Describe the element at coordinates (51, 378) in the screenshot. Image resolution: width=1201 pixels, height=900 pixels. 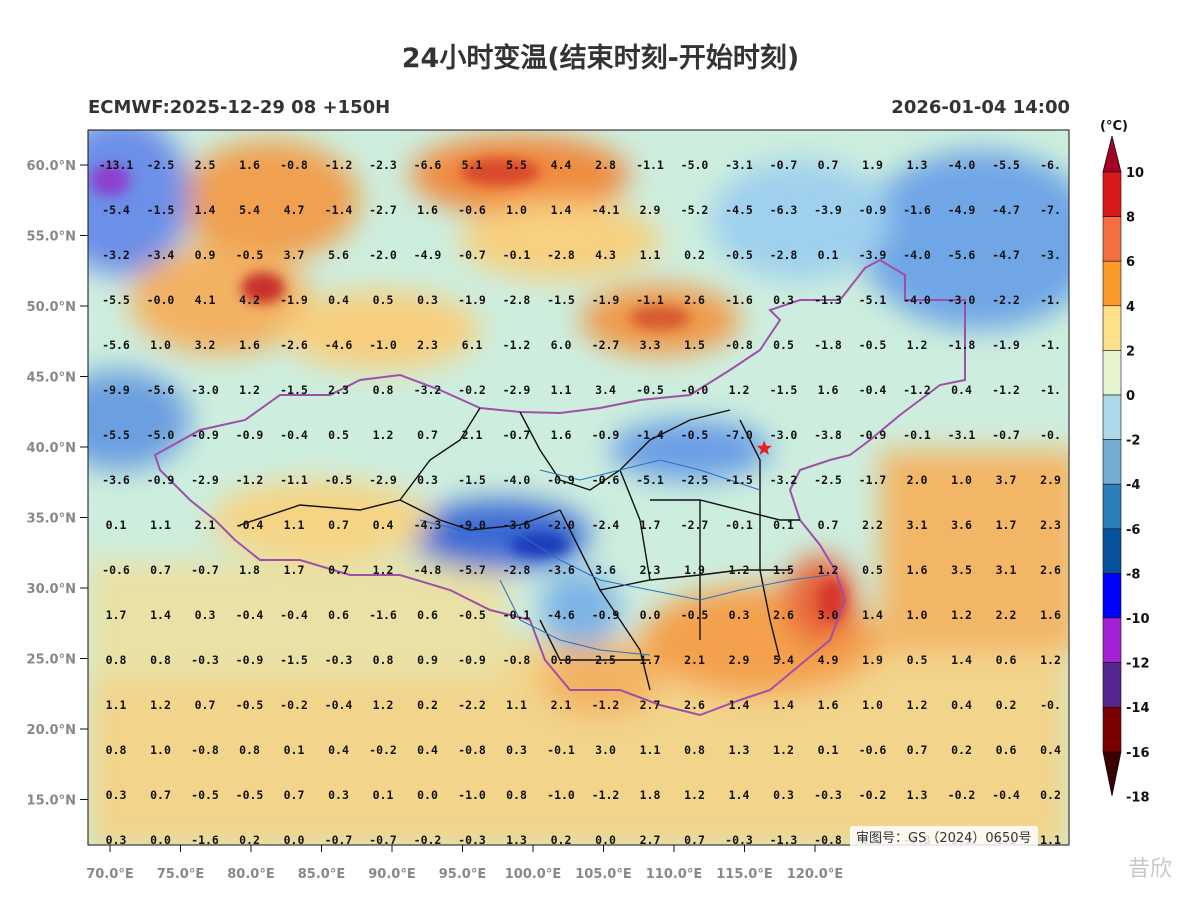
I see `lat-tick-label: 45.0°N` at that location.